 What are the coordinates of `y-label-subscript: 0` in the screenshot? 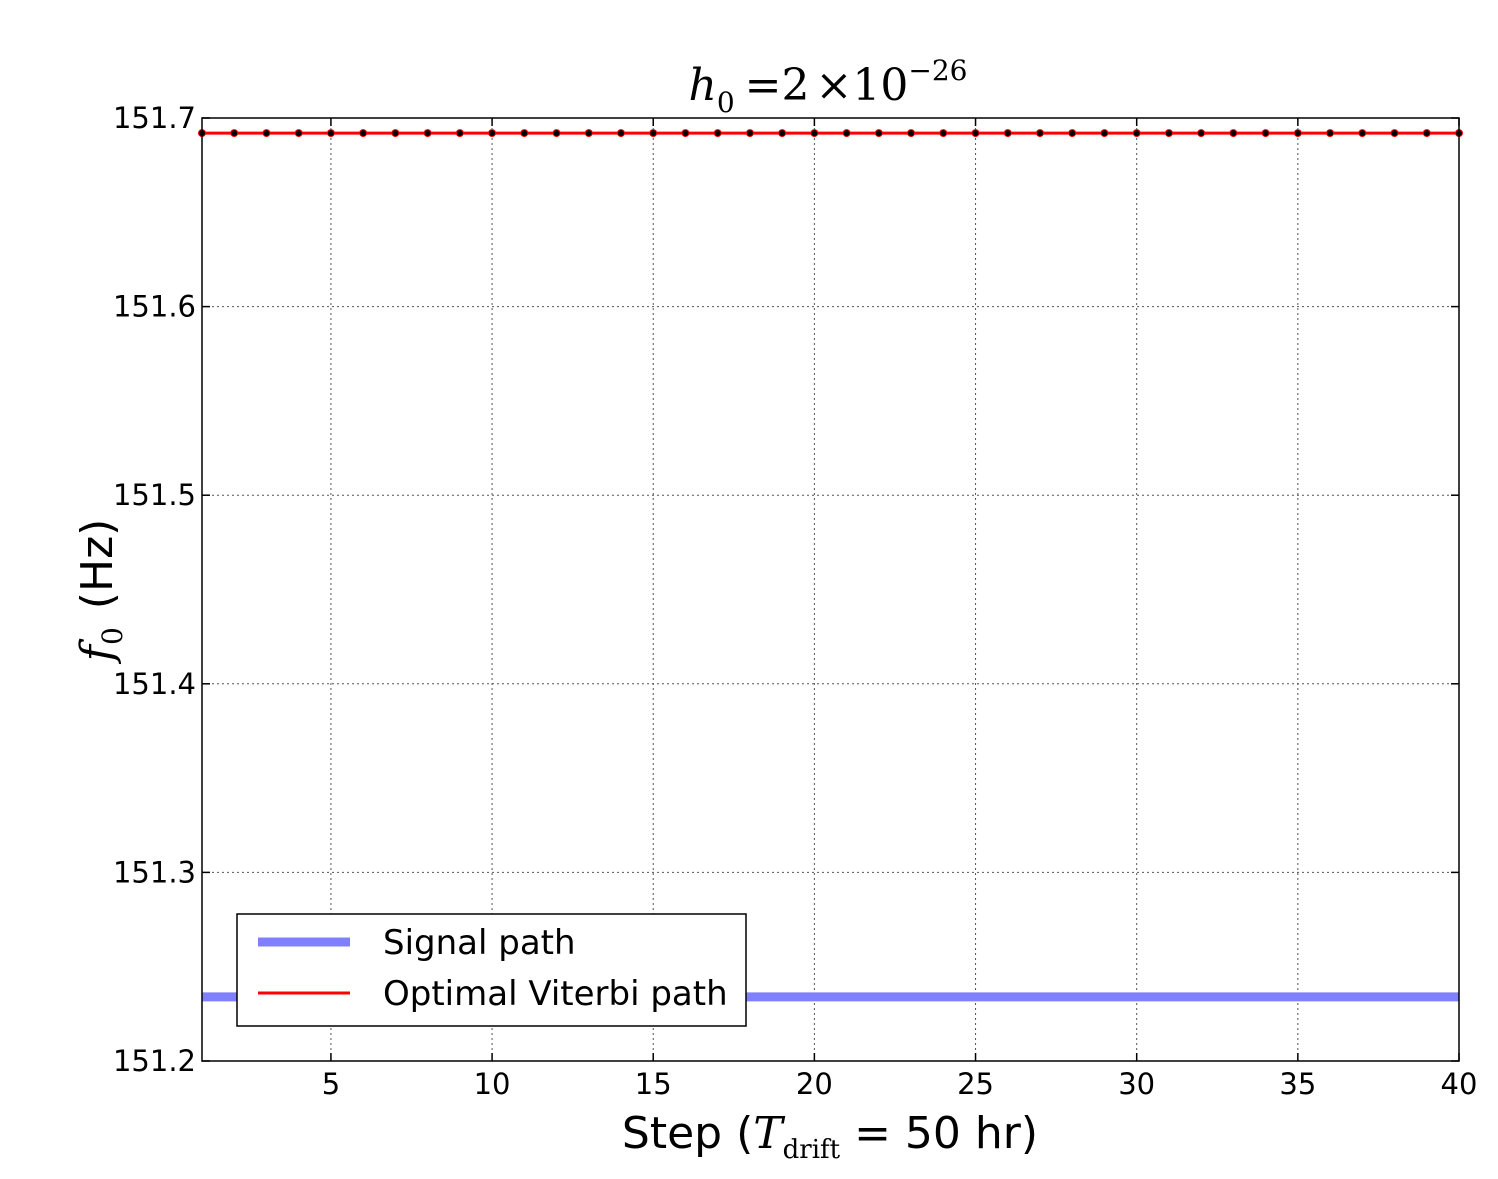 It's located at (112, 636).